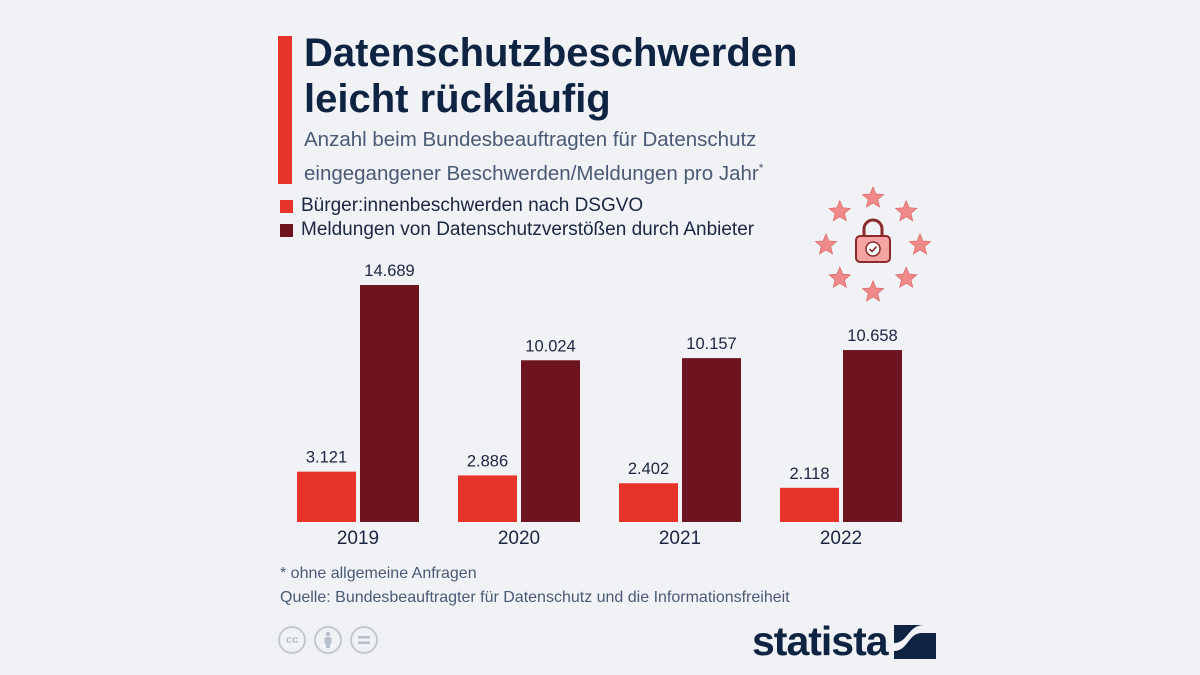 The width and height of the screenshot is (1200, 675). I want to click on legend-swatch-complaints, so click(286, 206).